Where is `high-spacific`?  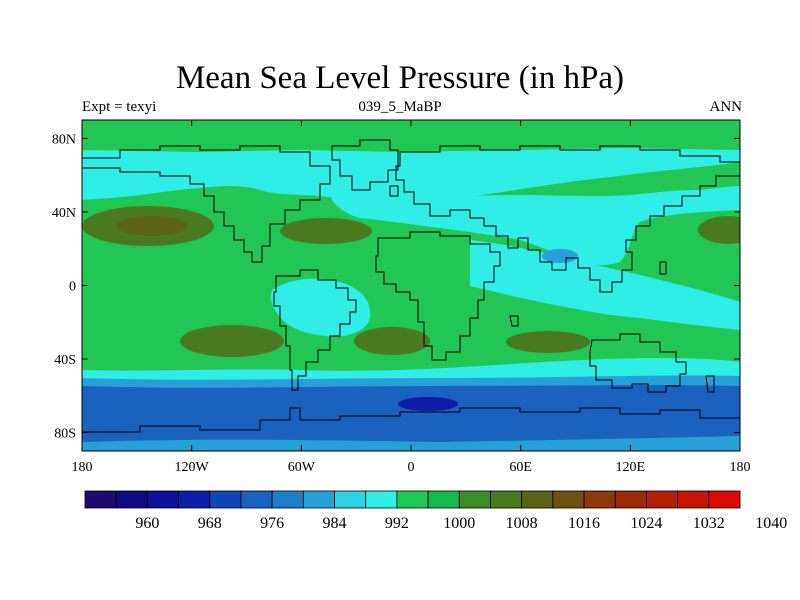
high-spacific is located at coordinates (232, 341).